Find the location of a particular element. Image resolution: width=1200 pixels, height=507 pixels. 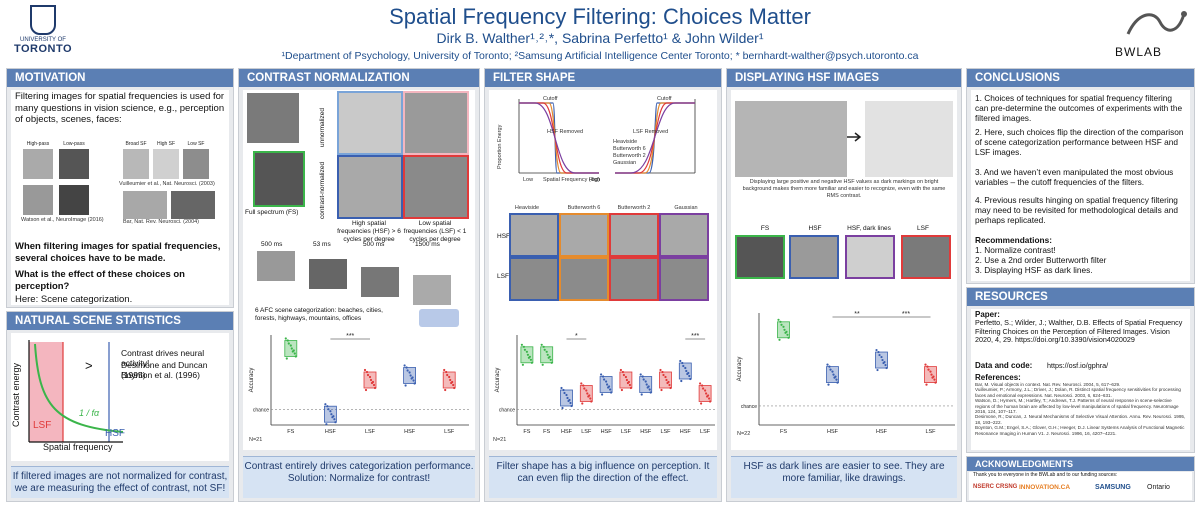

blank-frame is located at coordinates (432, 290).